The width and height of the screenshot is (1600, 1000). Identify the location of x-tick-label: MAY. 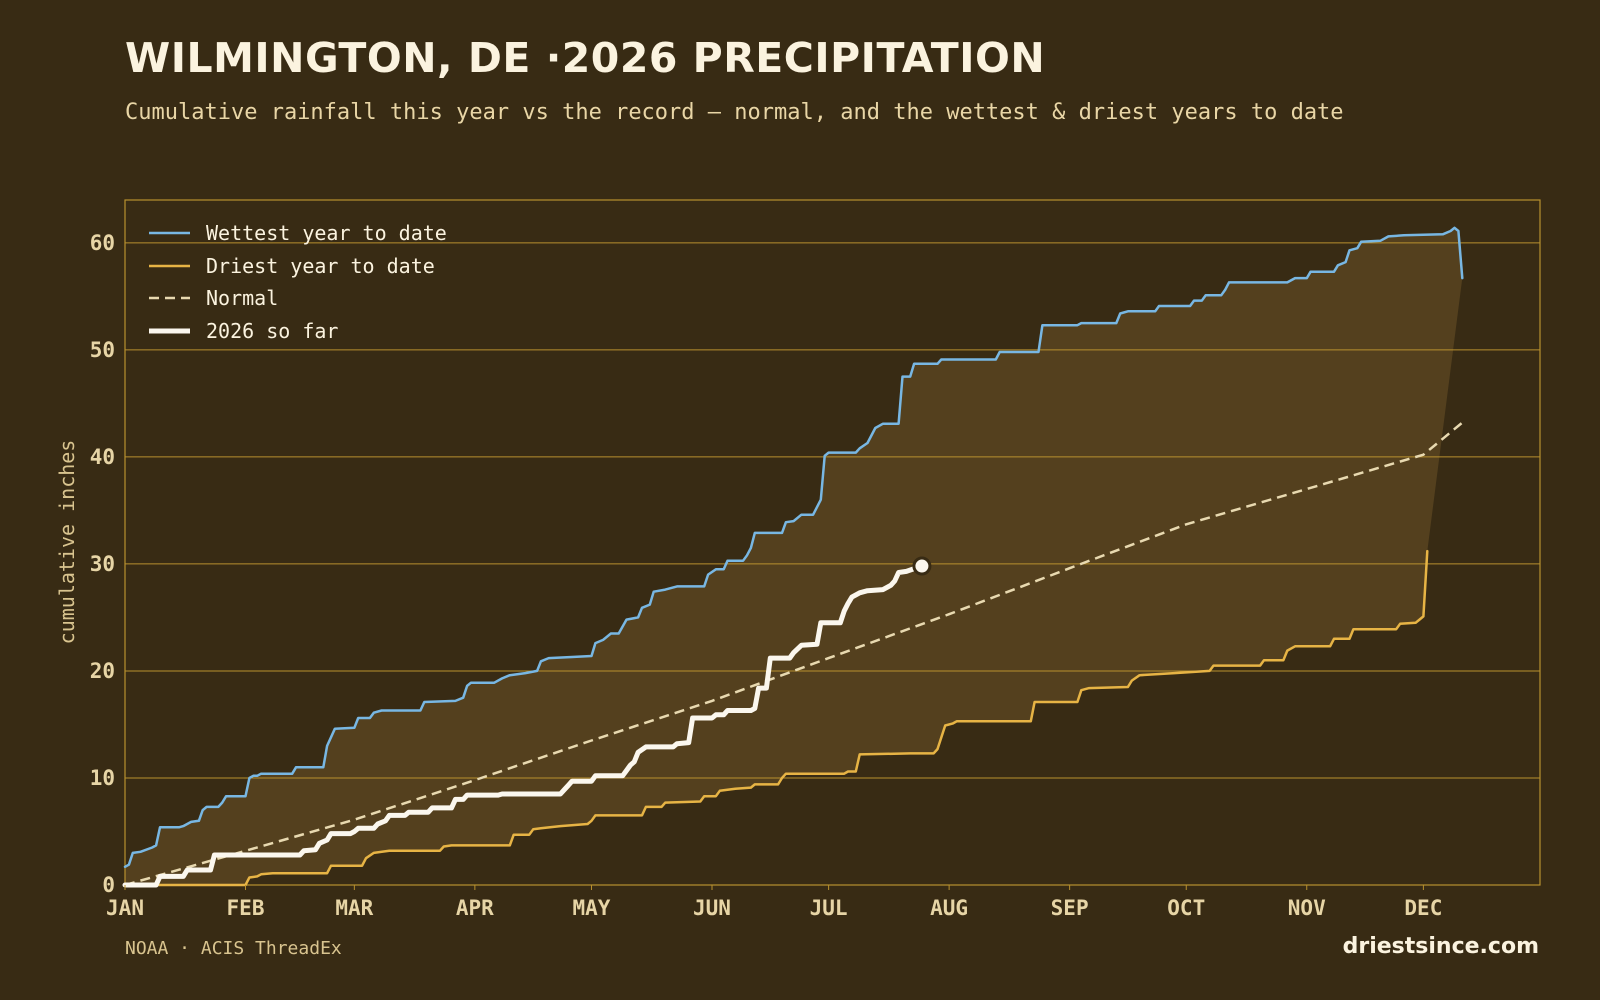
(592, 908).